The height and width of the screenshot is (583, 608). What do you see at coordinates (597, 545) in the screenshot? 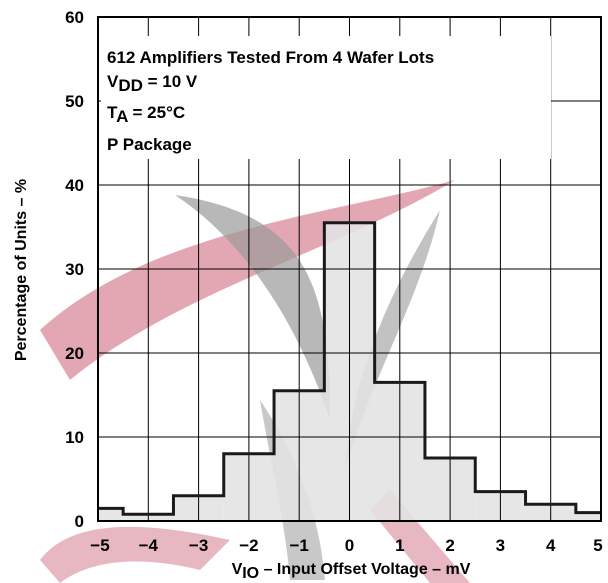
I see `x-tick-label: 5` at bounding box center [597, 545].